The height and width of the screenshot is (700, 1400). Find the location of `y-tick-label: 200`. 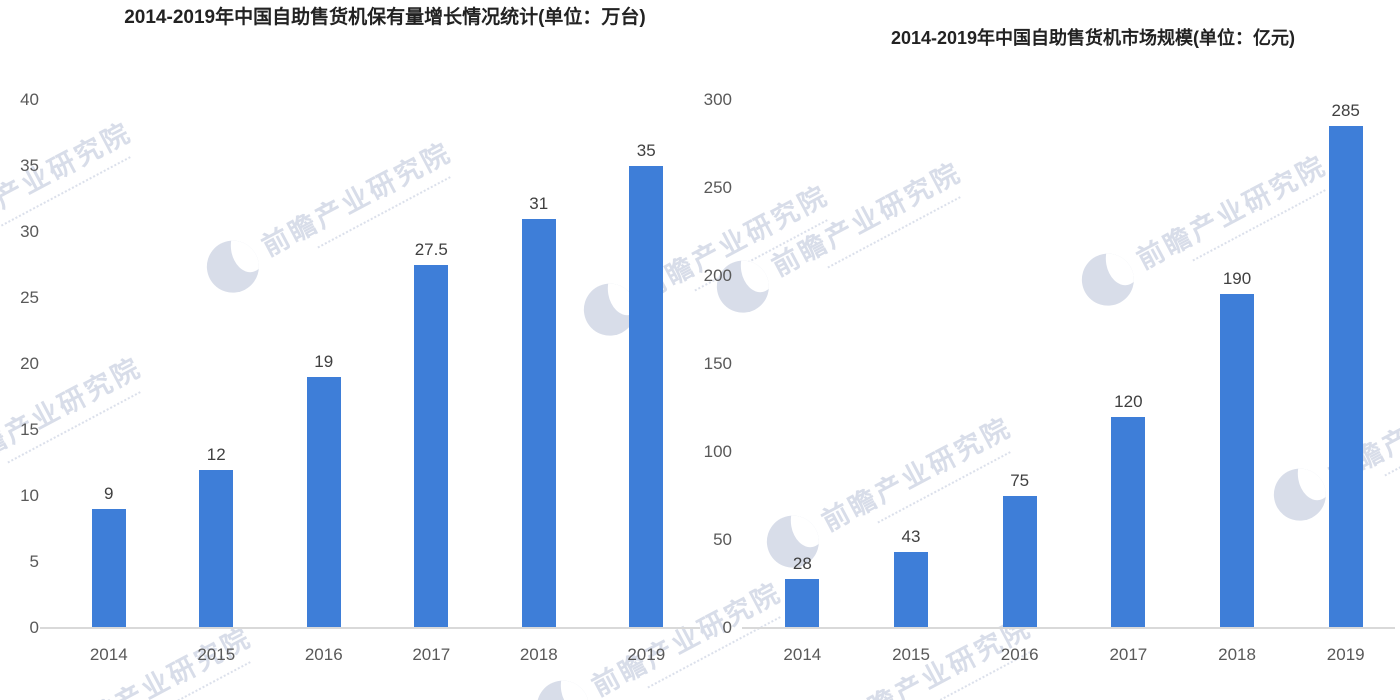

y-tick-label: 200 is located at coordinates (717, 275).